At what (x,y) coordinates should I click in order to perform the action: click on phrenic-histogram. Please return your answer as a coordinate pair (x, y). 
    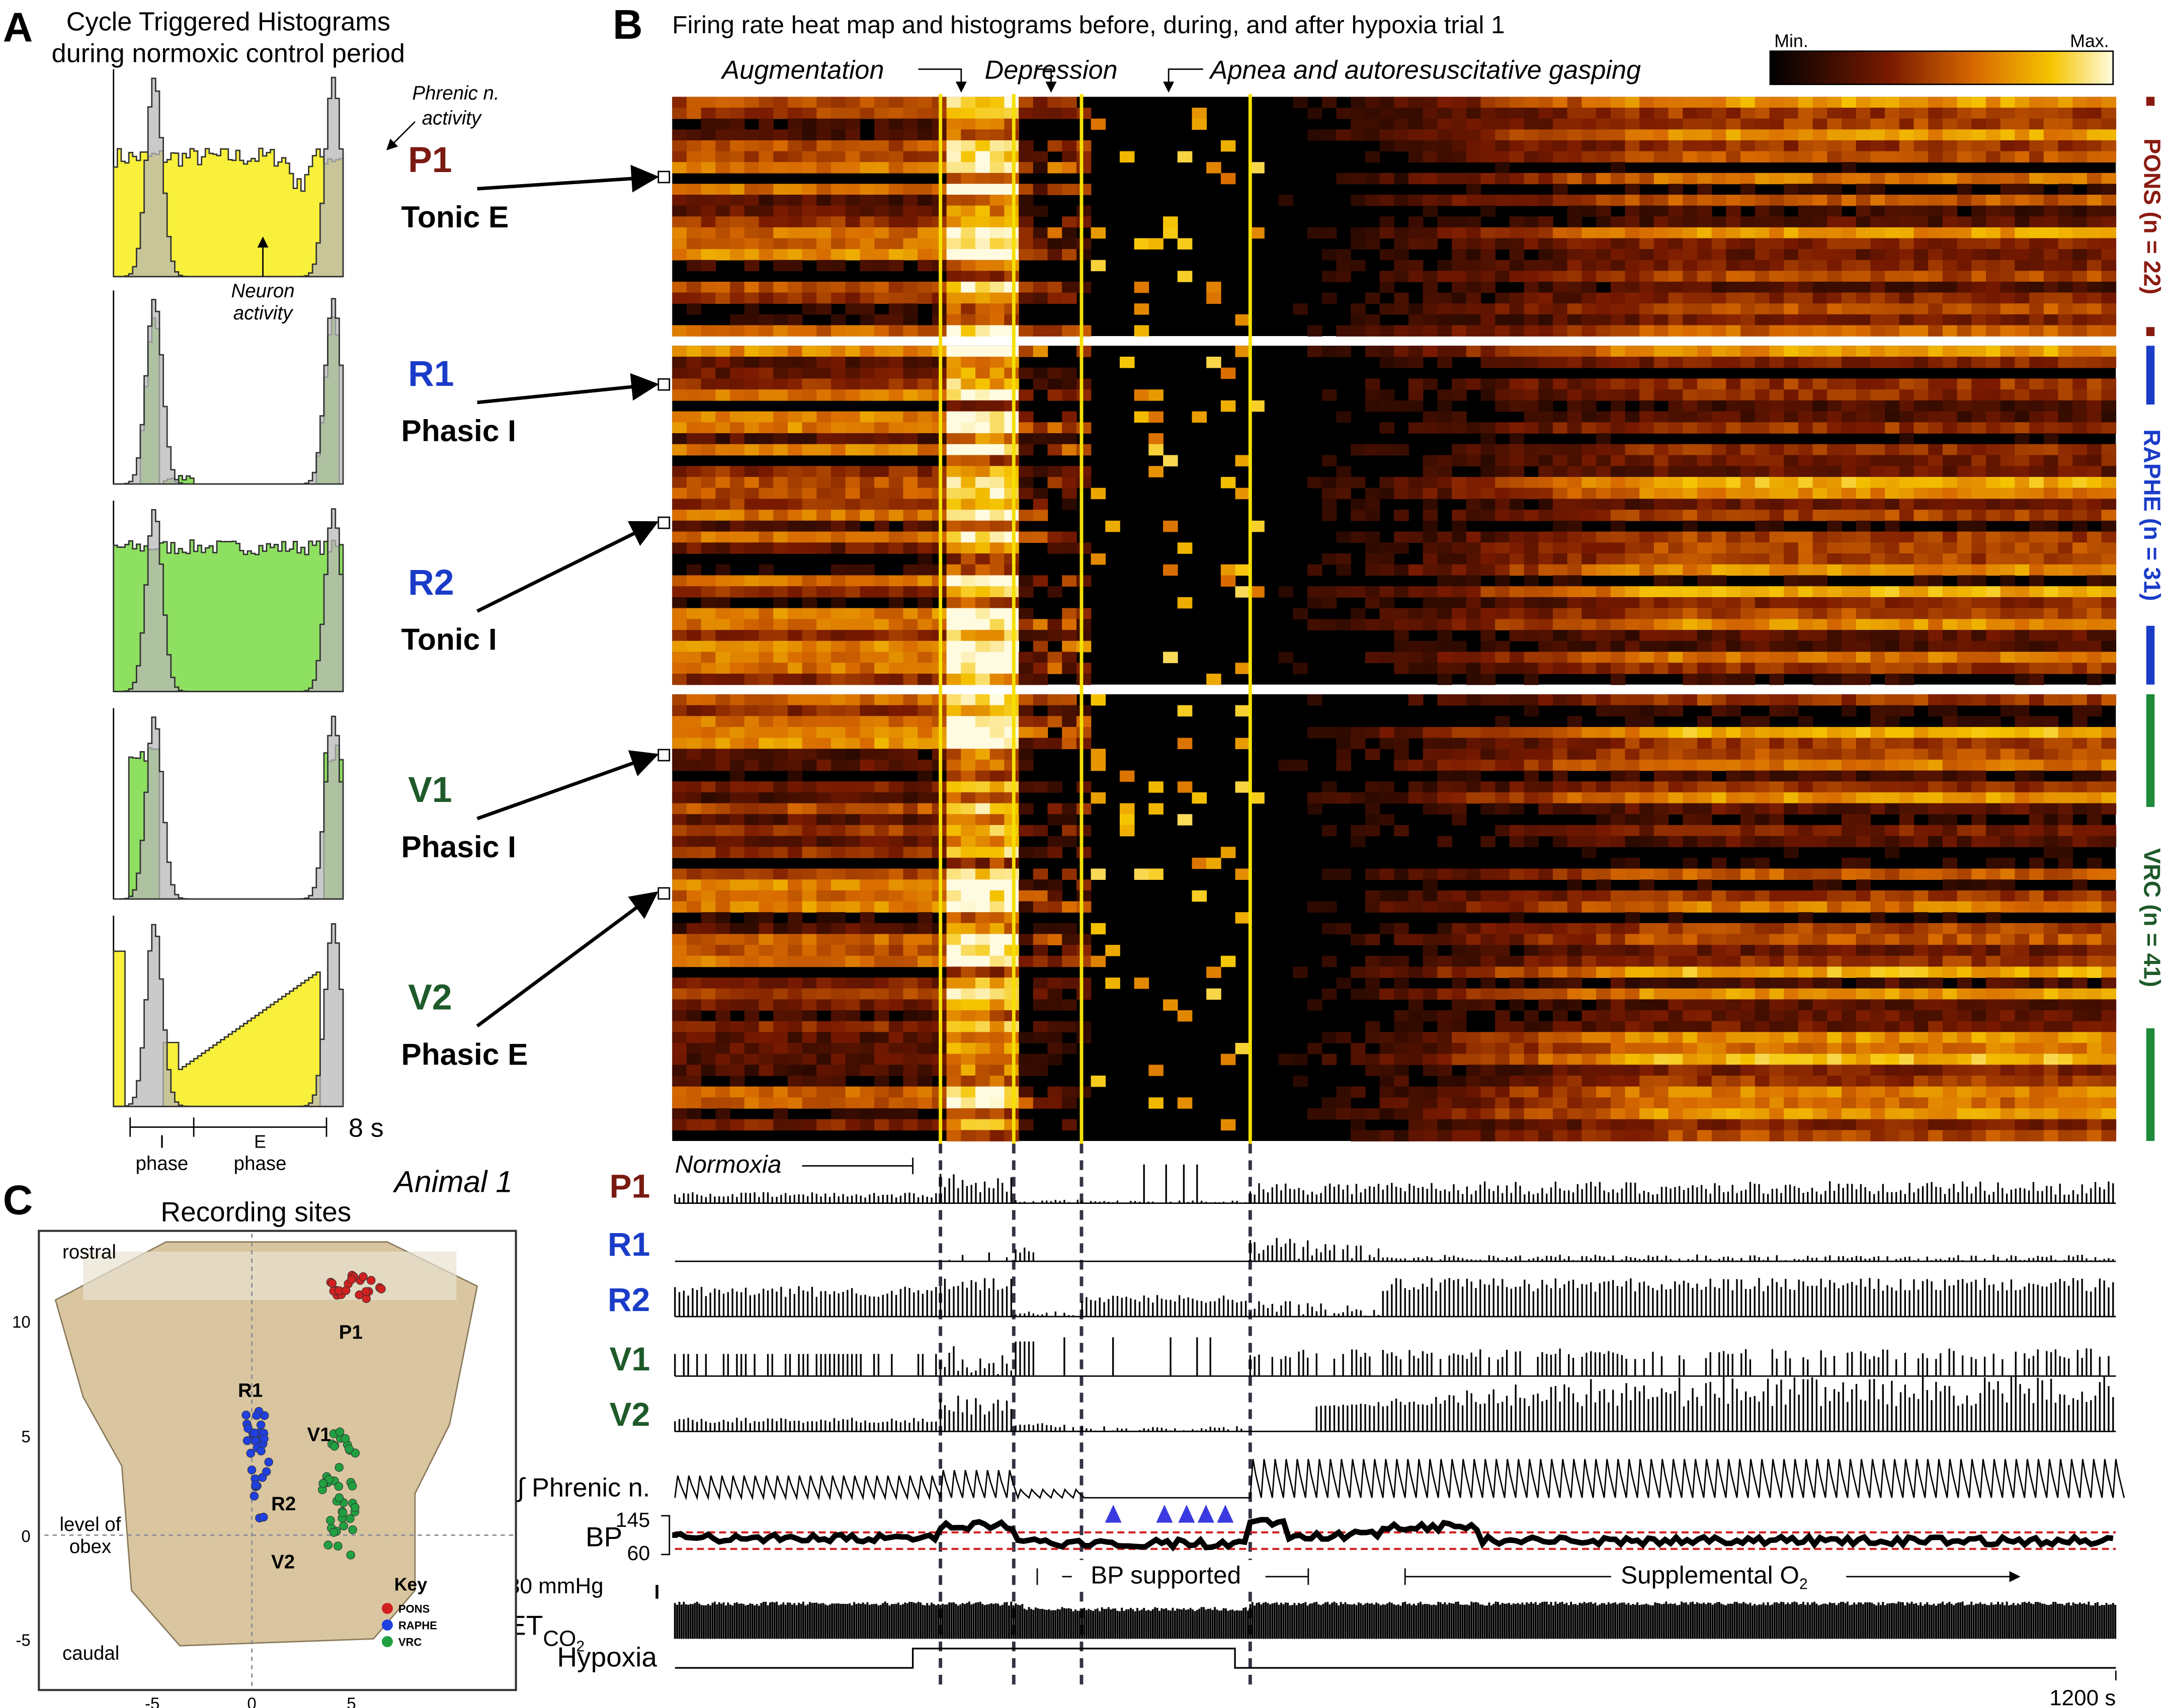
    Looking at the image, I should click on (228, 1015).